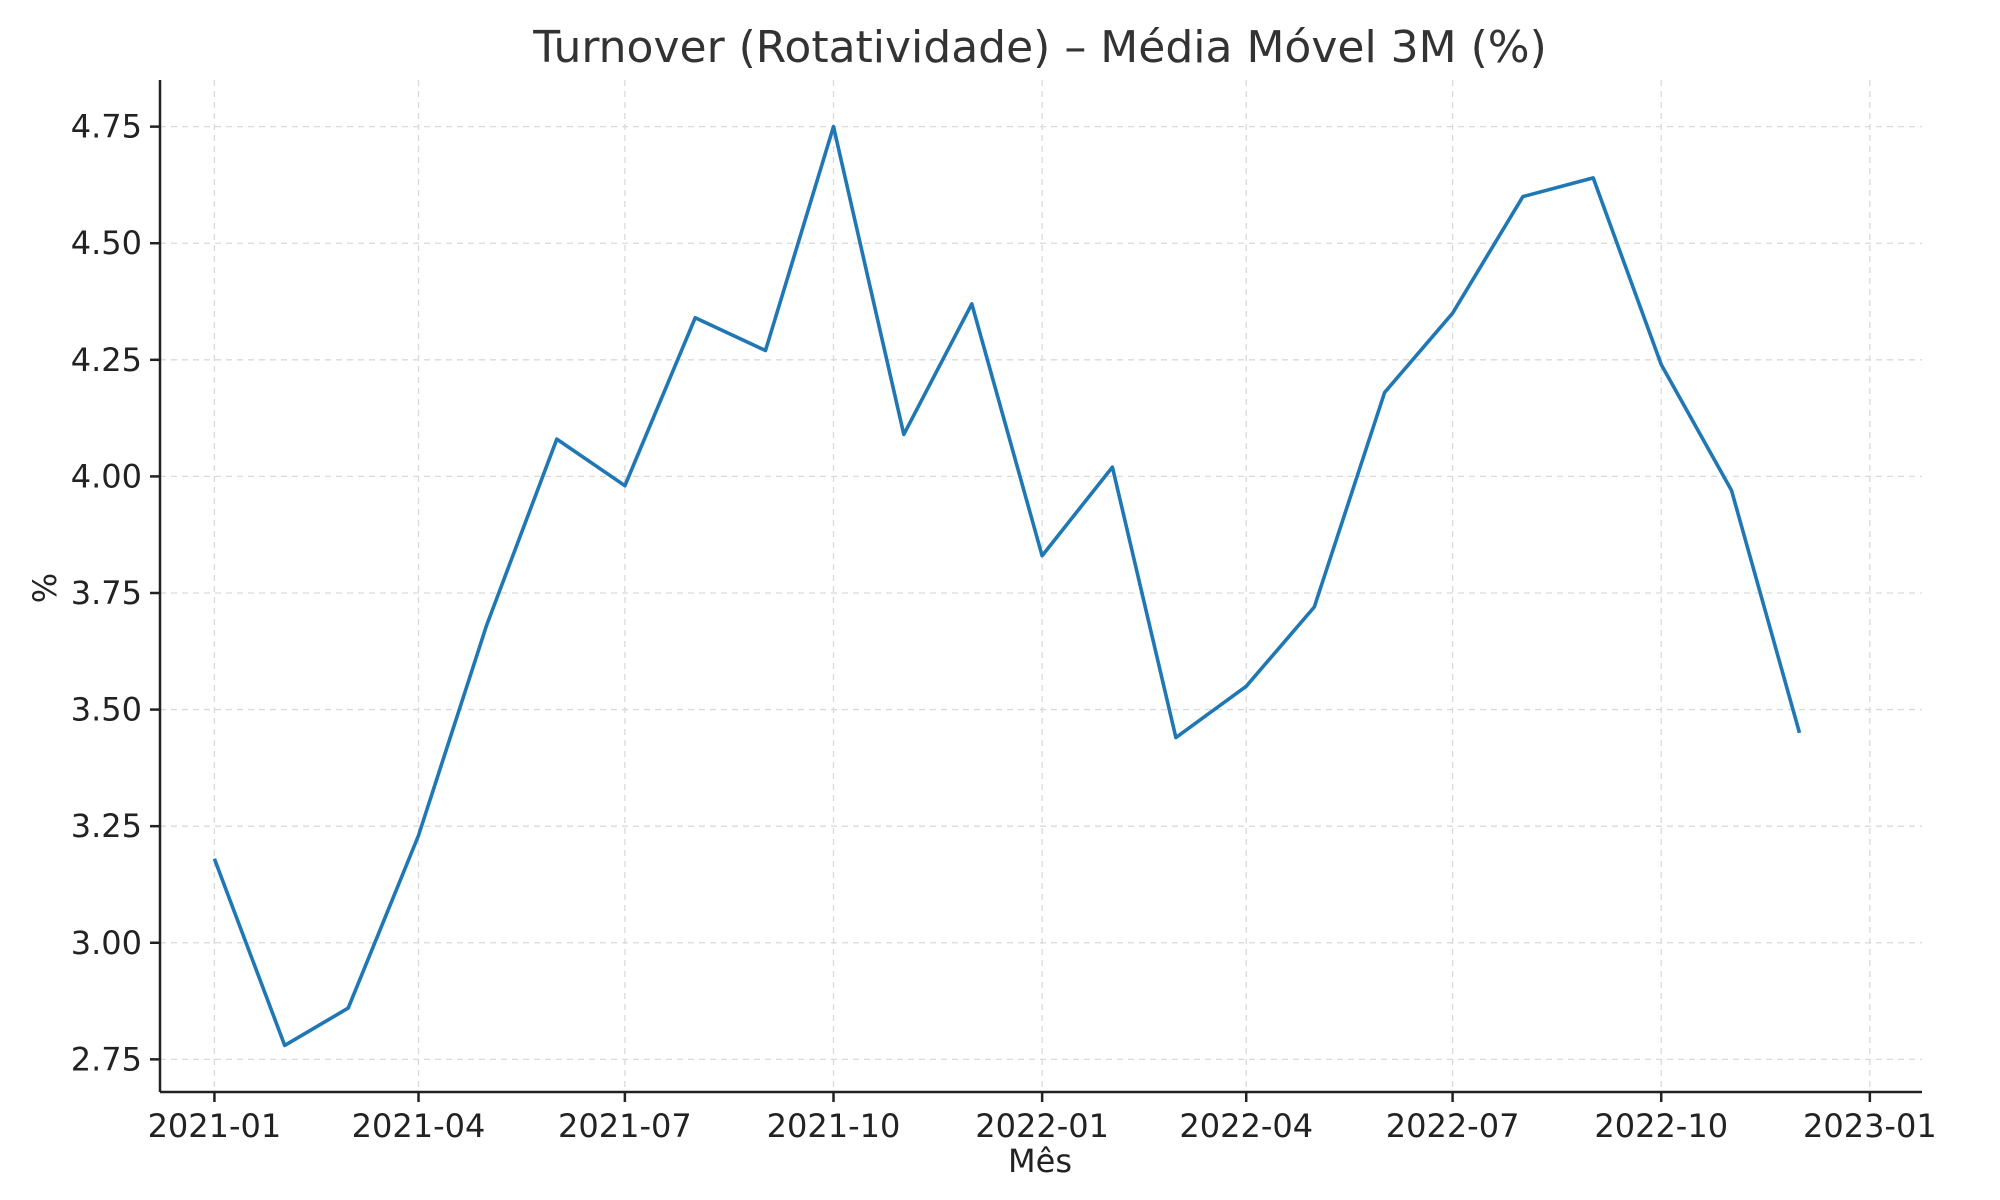 This screenshot has height=1200, width=2000. Describe the element at coordinates (106, 360) in the screenshot. I see `y-tick-label: 4.25` at that location.